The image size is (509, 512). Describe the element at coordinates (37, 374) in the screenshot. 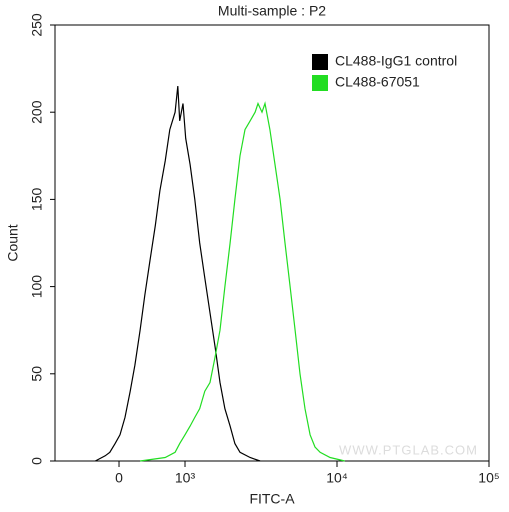

I see `y-tick-label: 50` at that location.